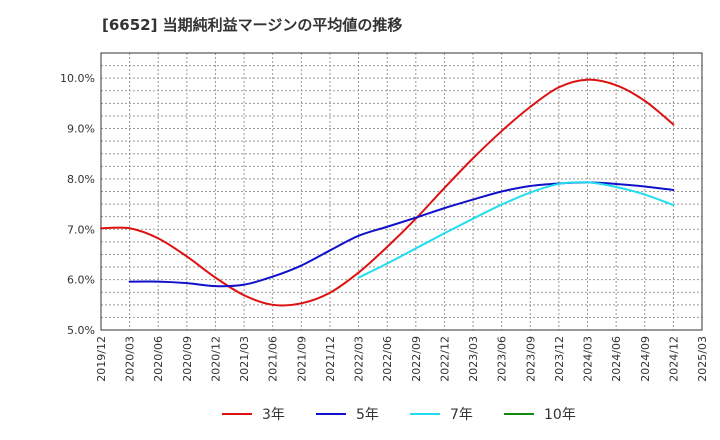  I want to click on x-tick-label: 2020/06, so click(158, 359).